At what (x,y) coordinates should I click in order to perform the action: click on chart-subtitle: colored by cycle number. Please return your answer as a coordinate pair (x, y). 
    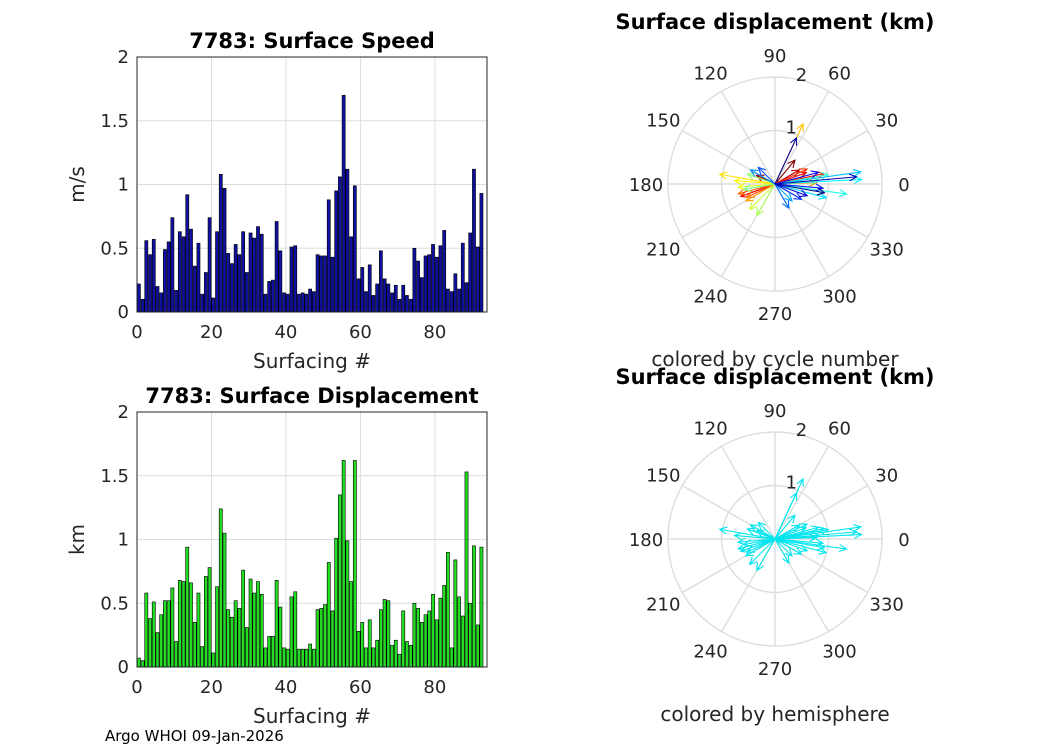
    Looking at the image, I should click on (775, 359).